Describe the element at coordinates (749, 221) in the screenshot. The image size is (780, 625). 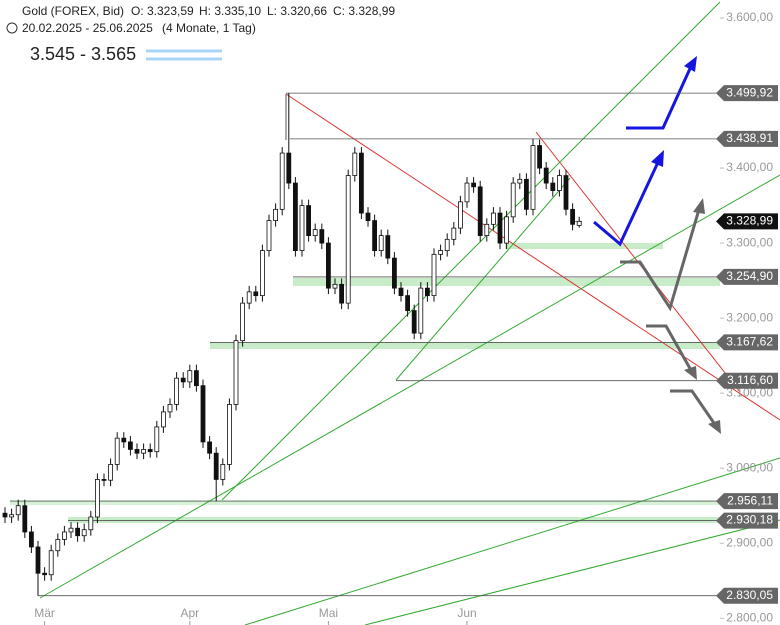
I see `level-label: 3.328,99` at that location.